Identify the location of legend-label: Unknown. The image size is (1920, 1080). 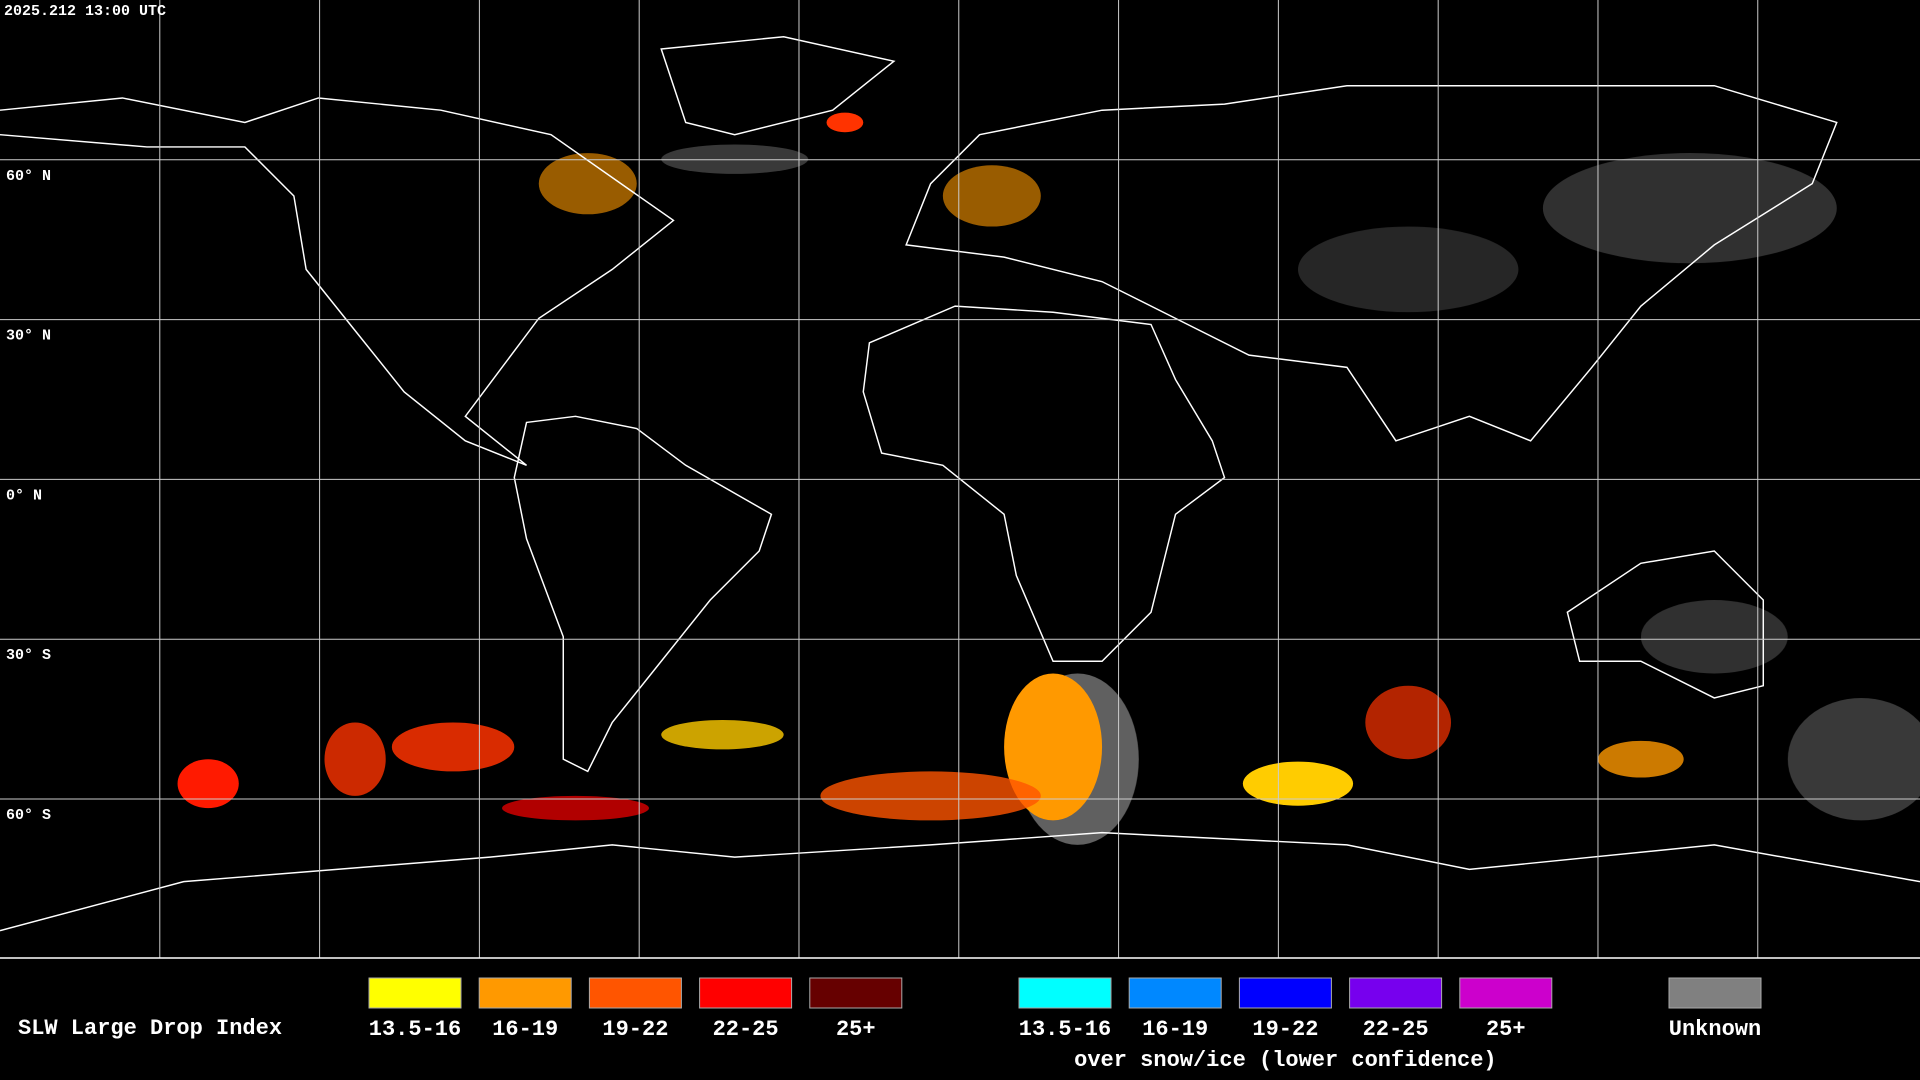
(1715, 1029).